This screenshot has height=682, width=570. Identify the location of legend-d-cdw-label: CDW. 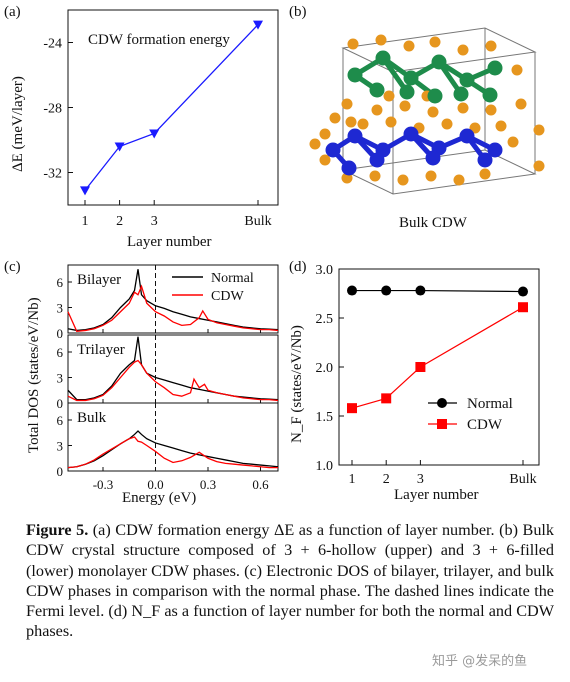
(485, 425).